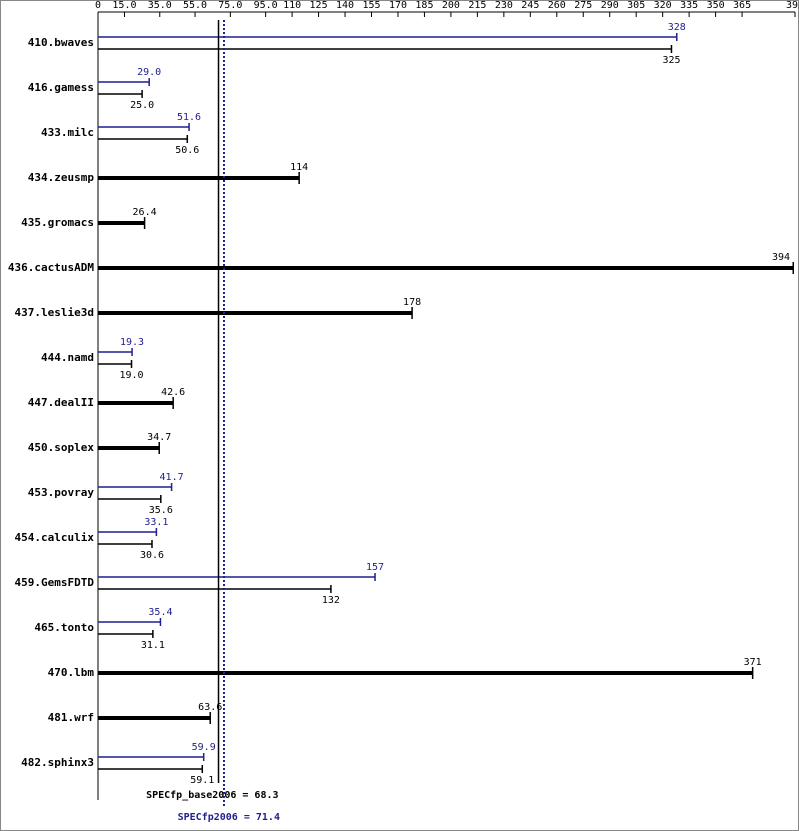 The width and height of the screenshot is (799, 831). I want to click on peak-label: 19.3, so click(132, 342).